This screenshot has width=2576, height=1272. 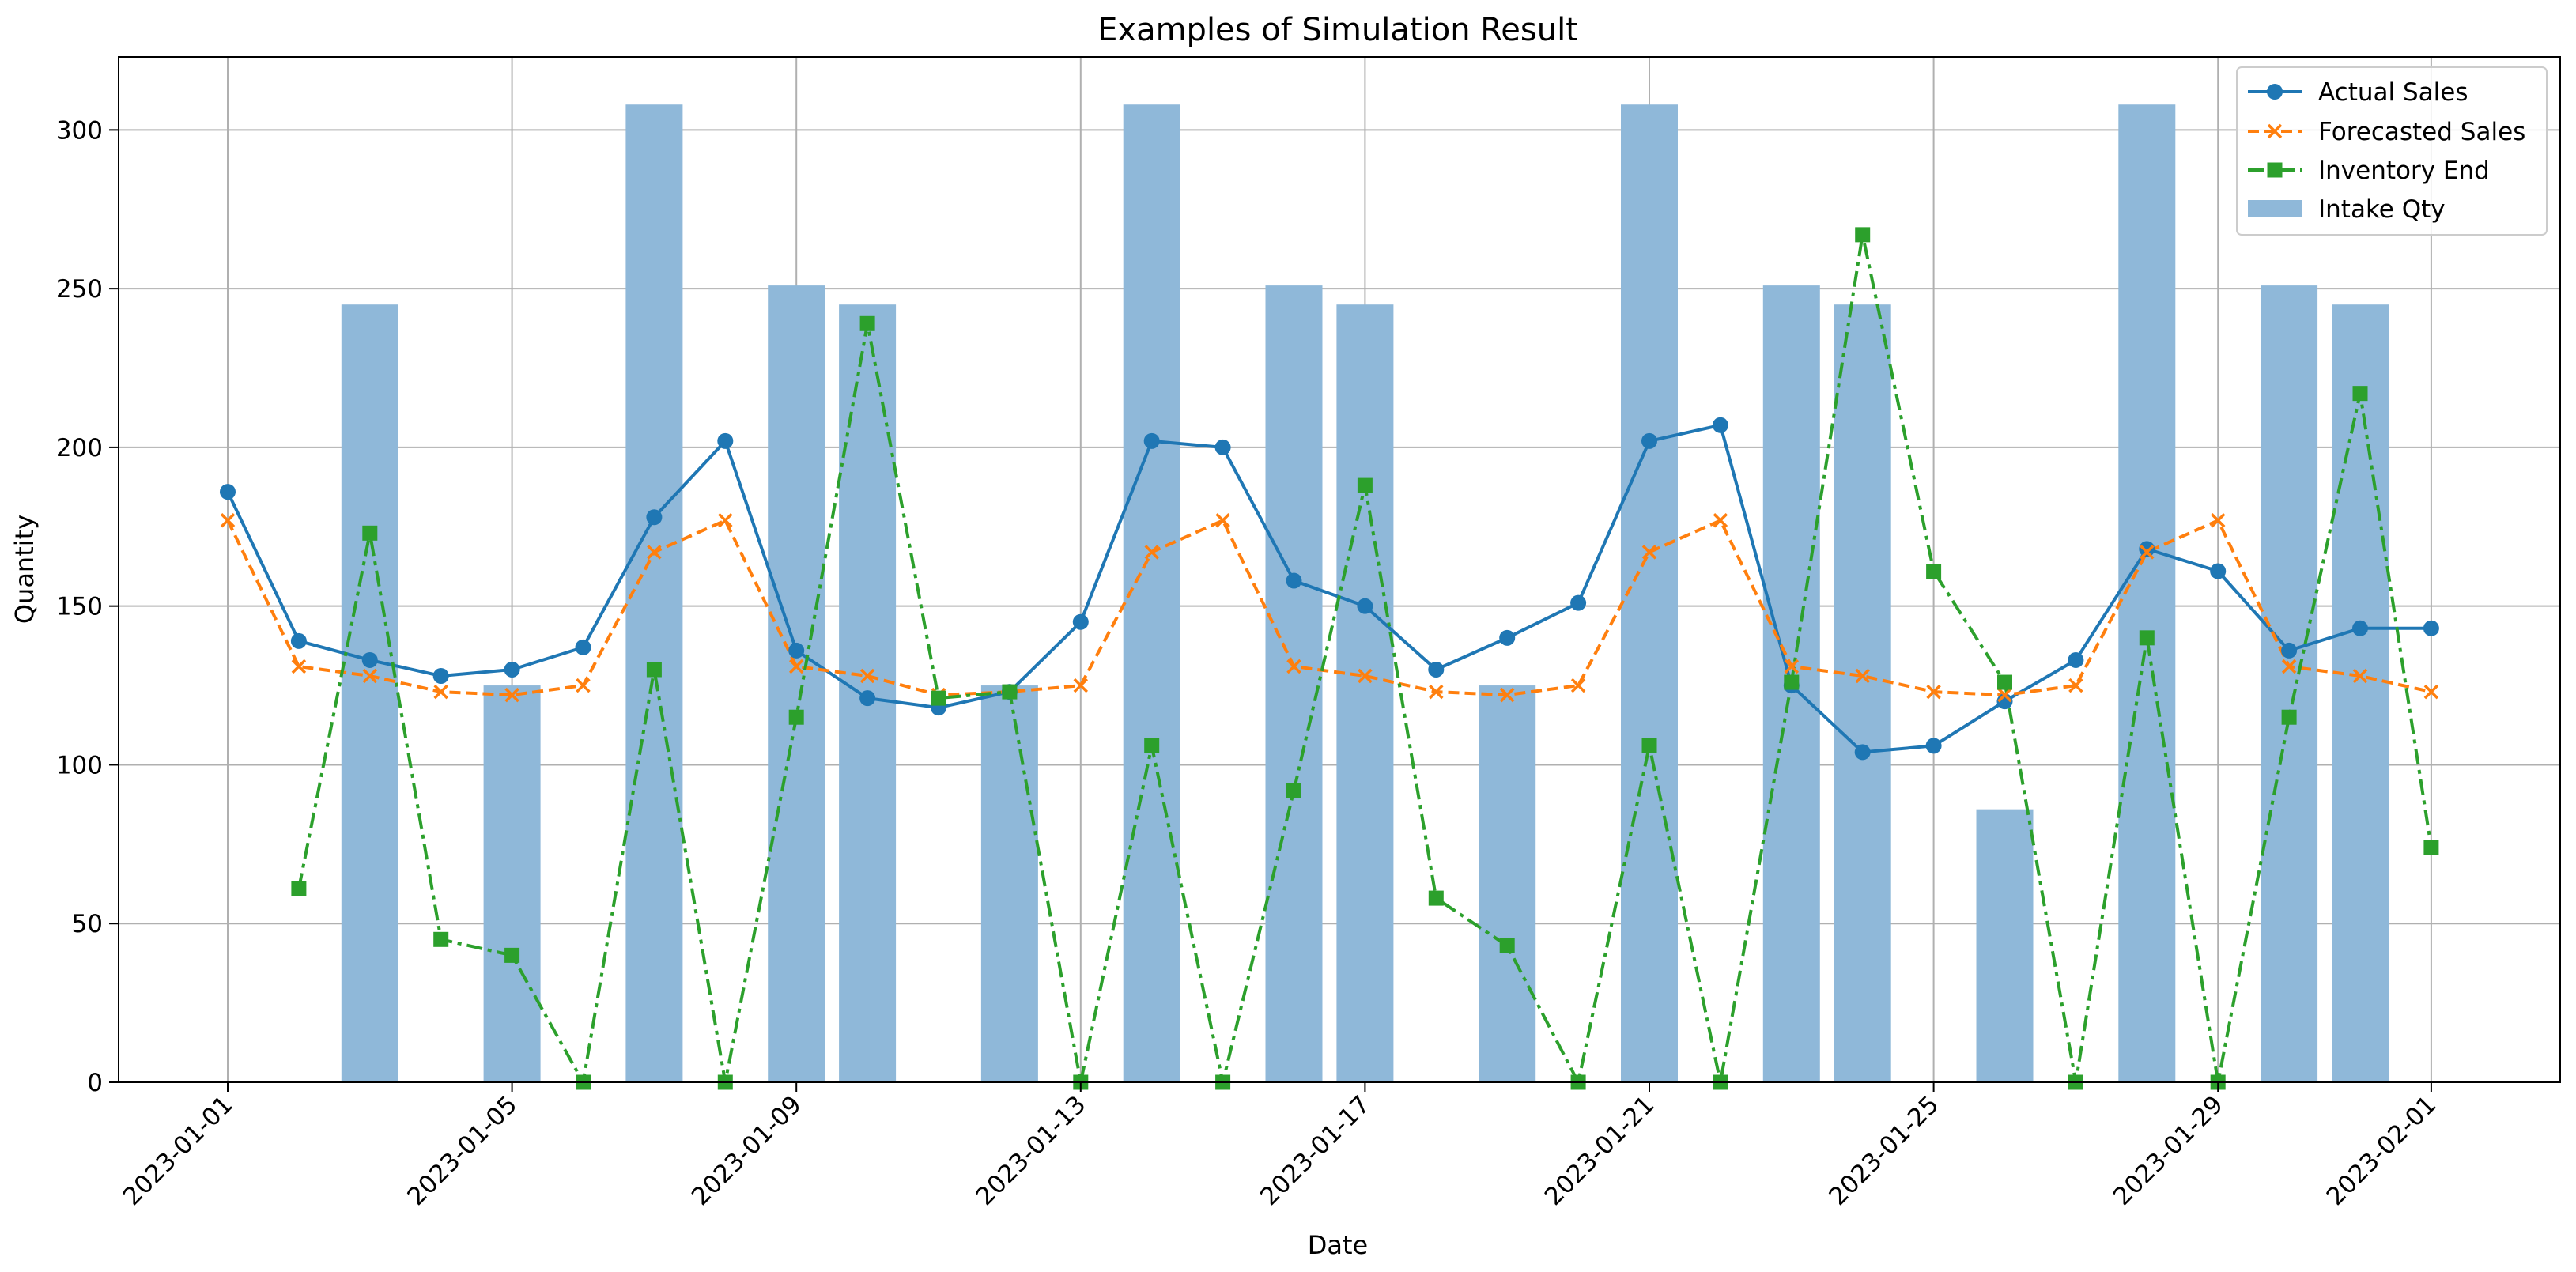 I want to click on legend-box, so click(x=2392, y=151).